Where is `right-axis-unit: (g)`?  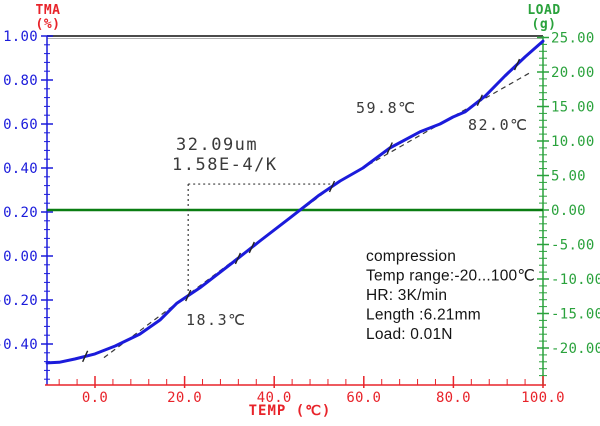
right-axis-unit: (g) is located at coordinates (544, 24).